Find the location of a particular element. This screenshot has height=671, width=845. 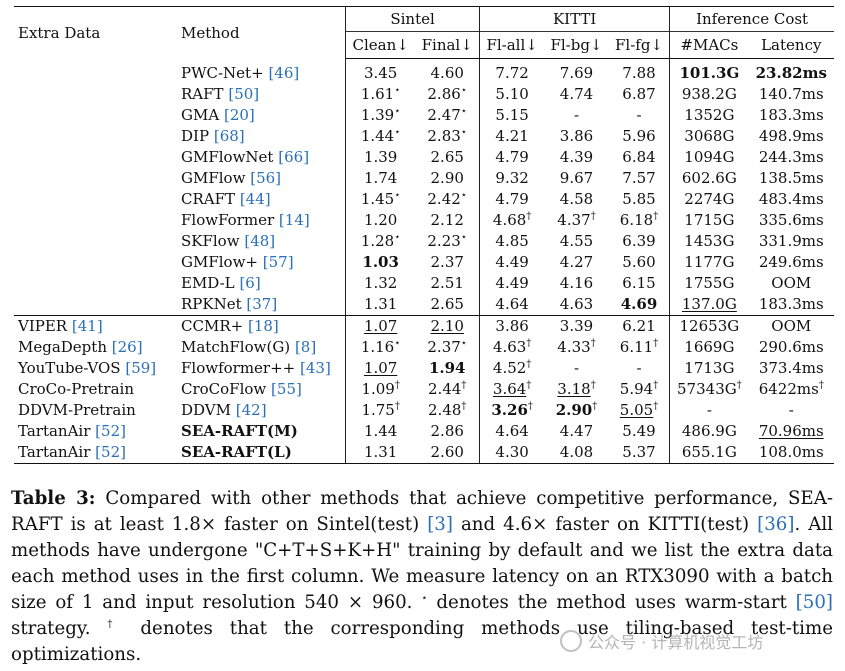

method-citation: 48 is located at coordinates (260, 241).